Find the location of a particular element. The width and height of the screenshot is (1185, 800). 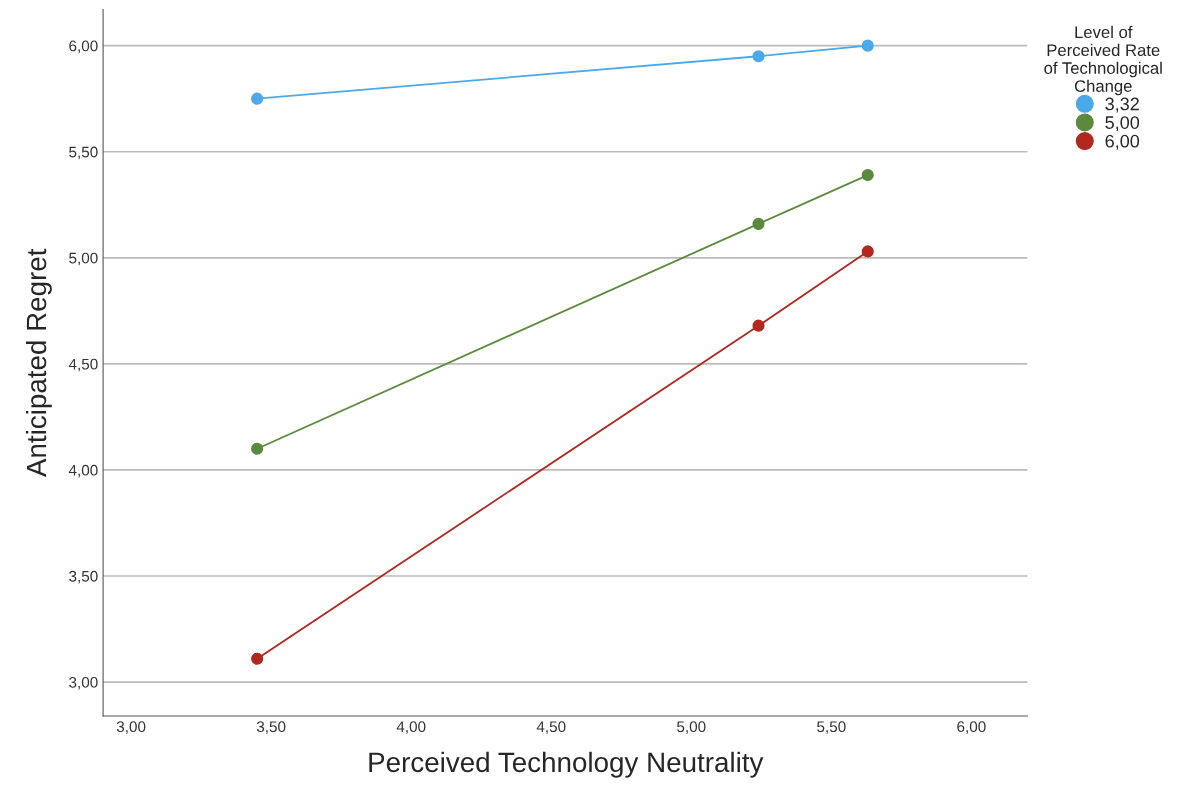

y-tick-label: 4,00 is located at coordinates (83, 471).